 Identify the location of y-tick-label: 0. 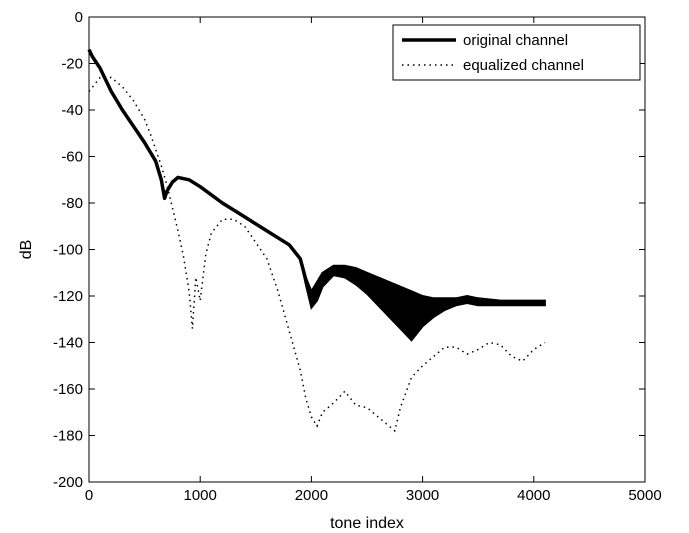
(79, 17).